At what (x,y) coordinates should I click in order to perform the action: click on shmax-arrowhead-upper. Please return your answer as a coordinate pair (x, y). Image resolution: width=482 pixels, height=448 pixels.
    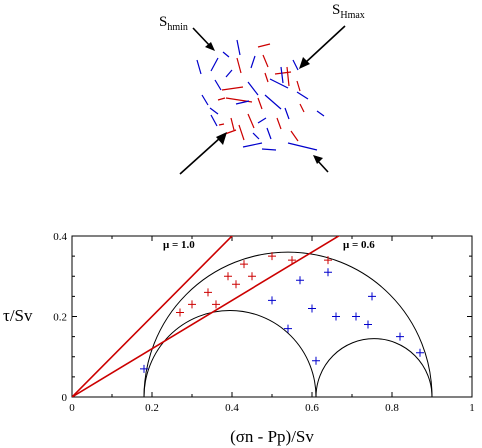
    Looking at the image, I should click on (304, 63).